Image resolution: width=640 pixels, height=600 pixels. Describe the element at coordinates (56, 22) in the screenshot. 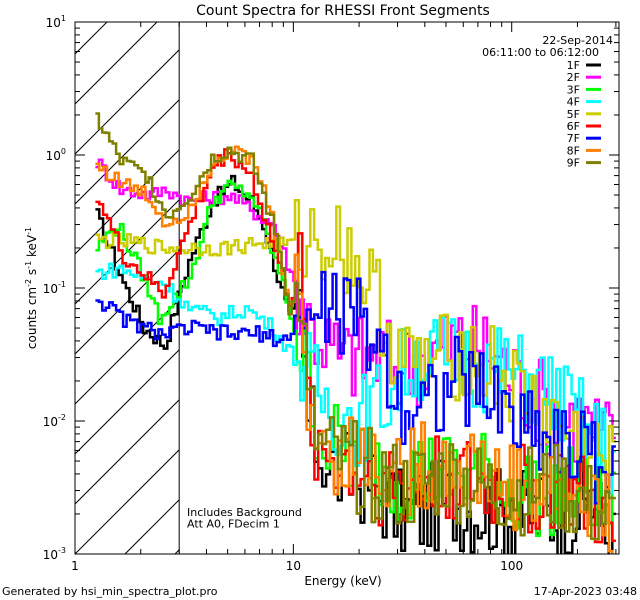

I see `y-tick-label: 10¹` at that location.